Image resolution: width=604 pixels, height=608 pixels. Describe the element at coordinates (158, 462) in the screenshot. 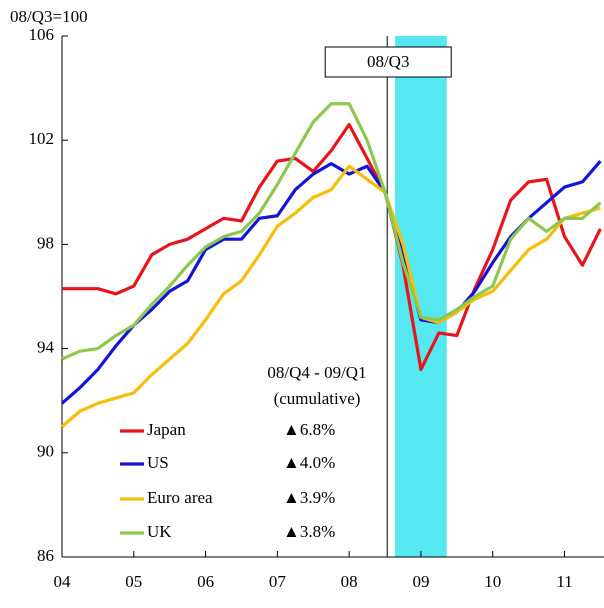

I see `legend-label: US` at that location.